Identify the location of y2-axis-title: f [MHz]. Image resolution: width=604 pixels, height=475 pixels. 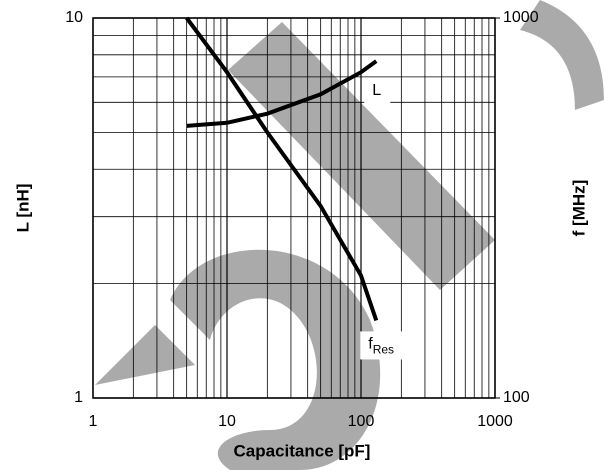
(578, 208).